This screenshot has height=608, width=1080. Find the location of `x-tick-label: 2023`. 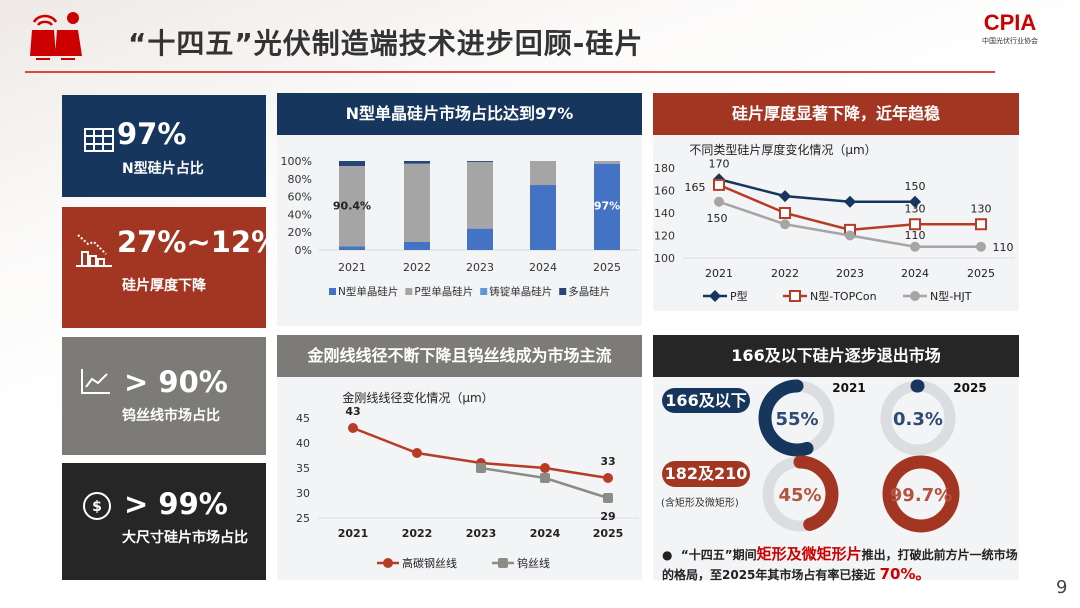

x-tick-label: 2023 is located at coordinates (481, 533).